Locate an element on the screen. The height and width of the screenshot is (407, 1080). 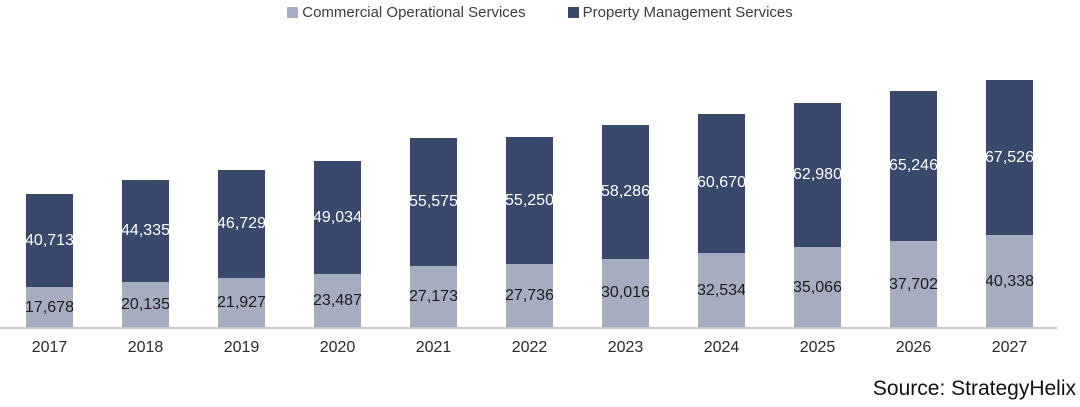
segment-commercial-operational-2021: 27,173 is located at coordinates (433, 296).